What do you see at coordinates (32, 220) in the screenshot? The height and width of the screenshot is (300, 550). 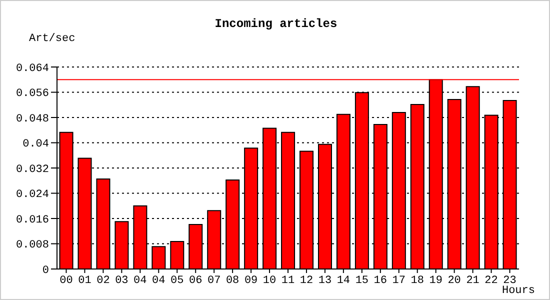 I see `y-tick-label: 0.016` at bounding box center [32, 220].